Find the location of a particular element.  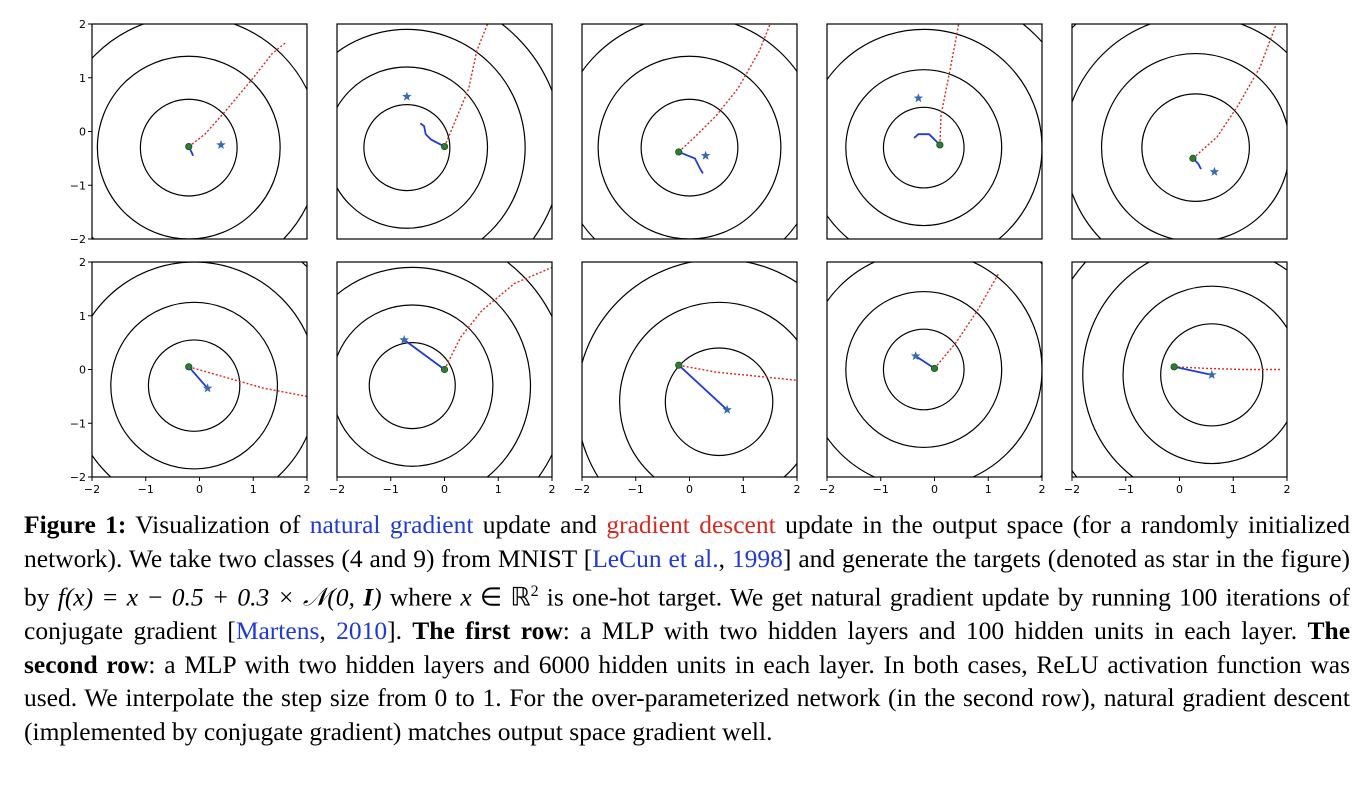

second-row-label: The second row is located at coordinates (687, 647).